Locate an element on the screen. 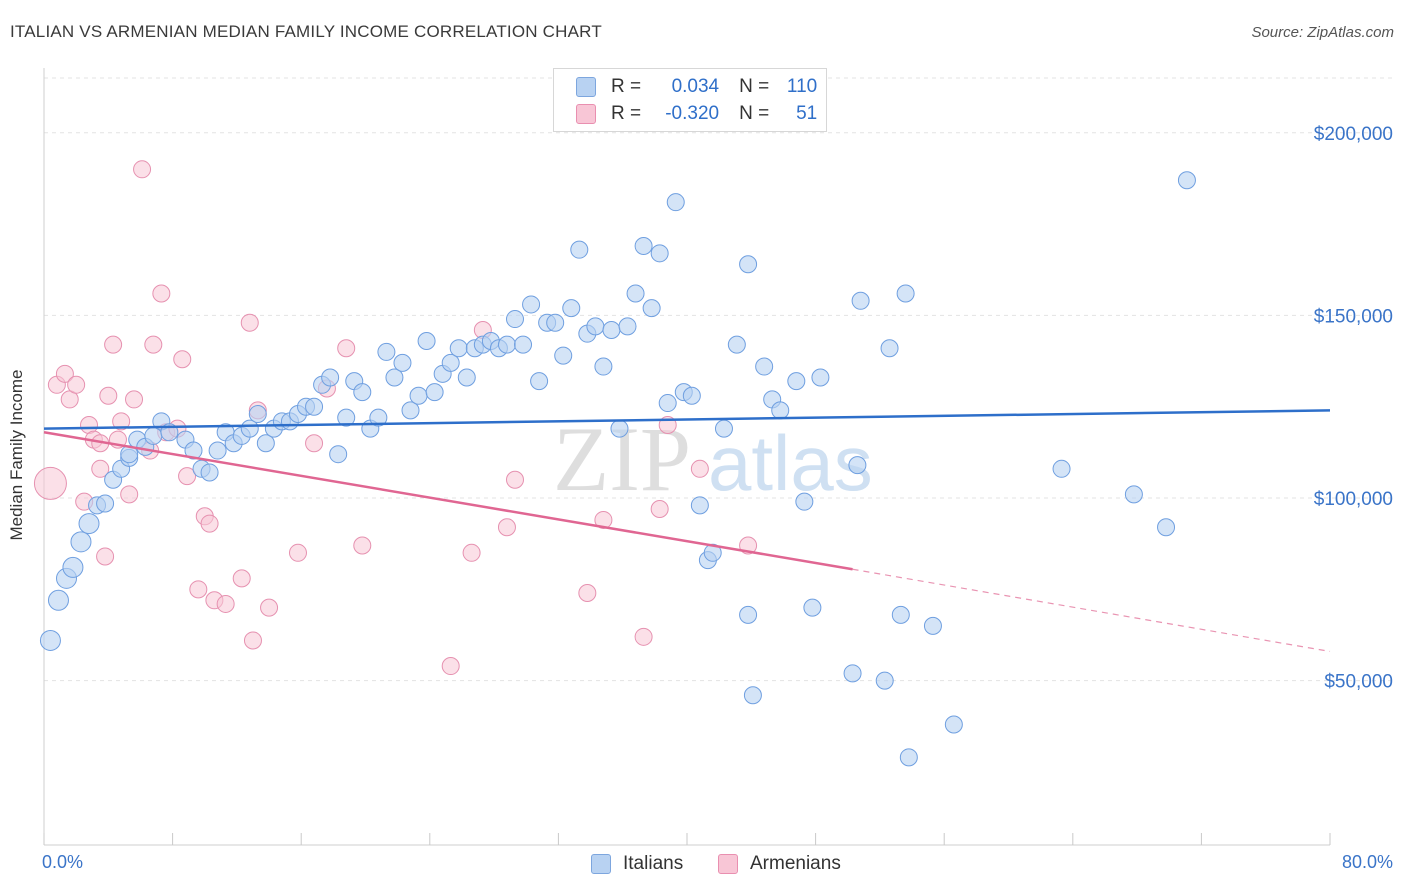  italians-swatch is located at coordinates (586, 87).